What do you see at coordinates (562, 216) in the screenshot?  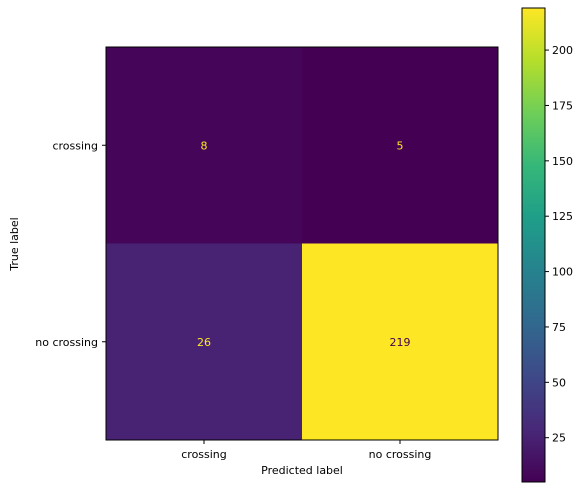 I see `colorbar-tick-label: 125` at bounding box center [562, 216].